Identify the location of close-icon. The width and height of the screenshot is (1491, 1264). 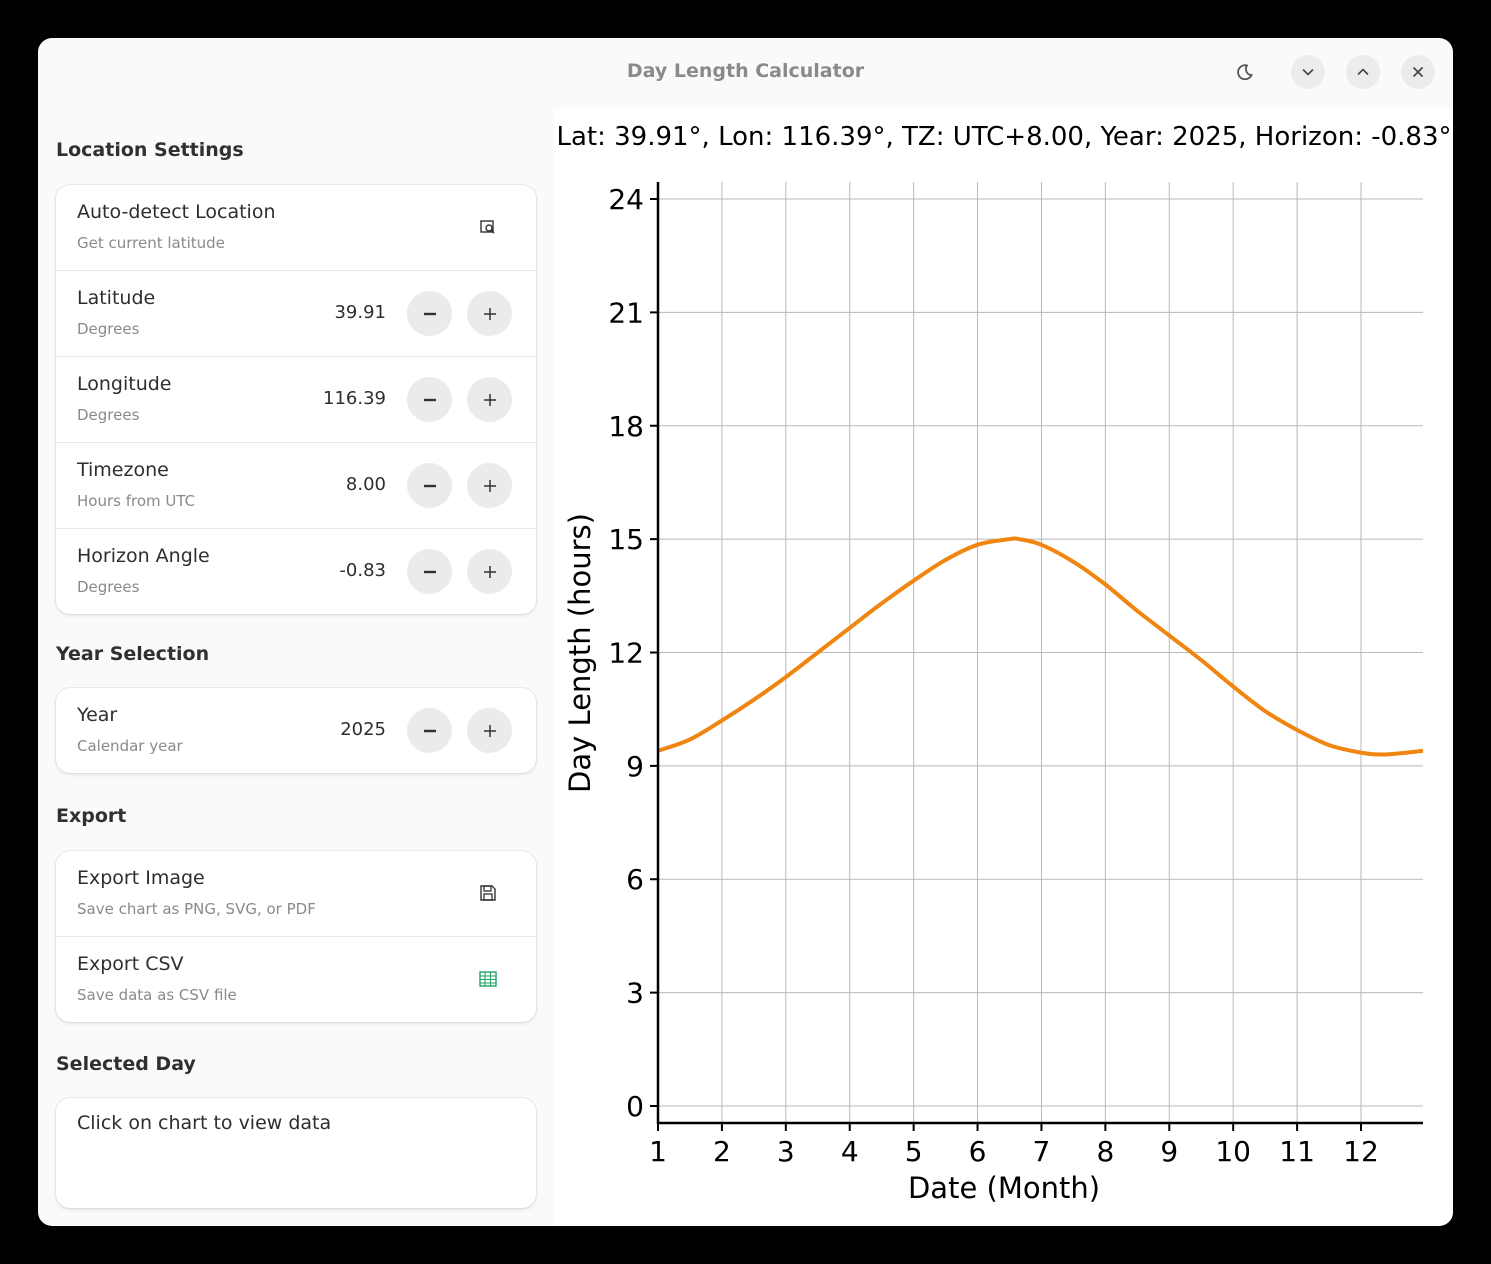
(1418, 72).